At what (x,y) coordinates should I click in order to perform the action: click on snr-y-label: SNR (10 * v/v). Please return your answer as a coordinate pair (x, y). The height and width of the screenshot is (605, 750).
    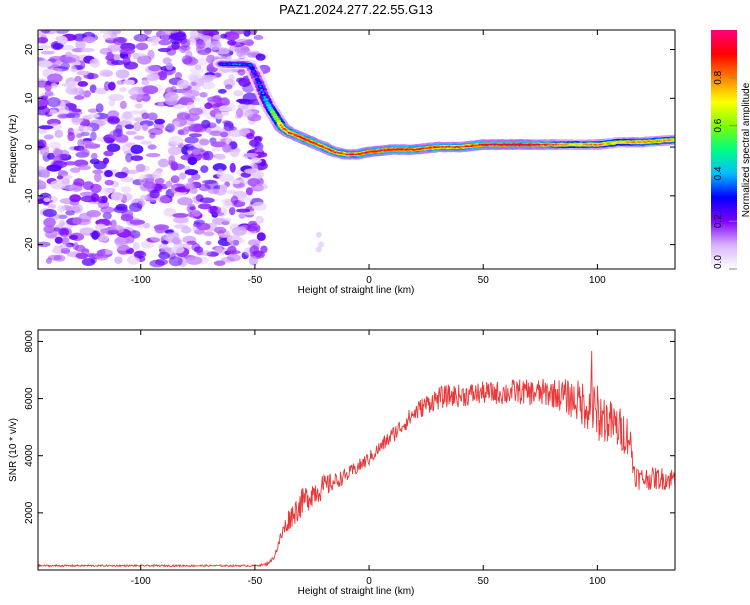
    Looking at the image, I should click on (13, 450).